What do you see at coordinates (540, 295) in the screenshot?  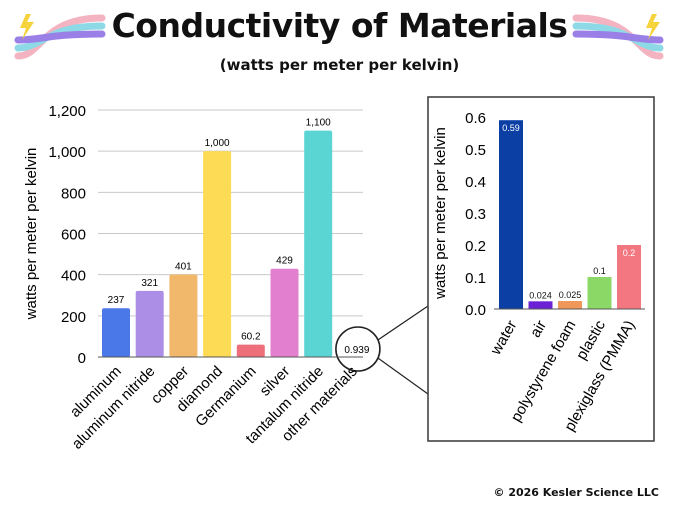 I see `inset-data-label: 0.024` at bounding box center [540, 295].